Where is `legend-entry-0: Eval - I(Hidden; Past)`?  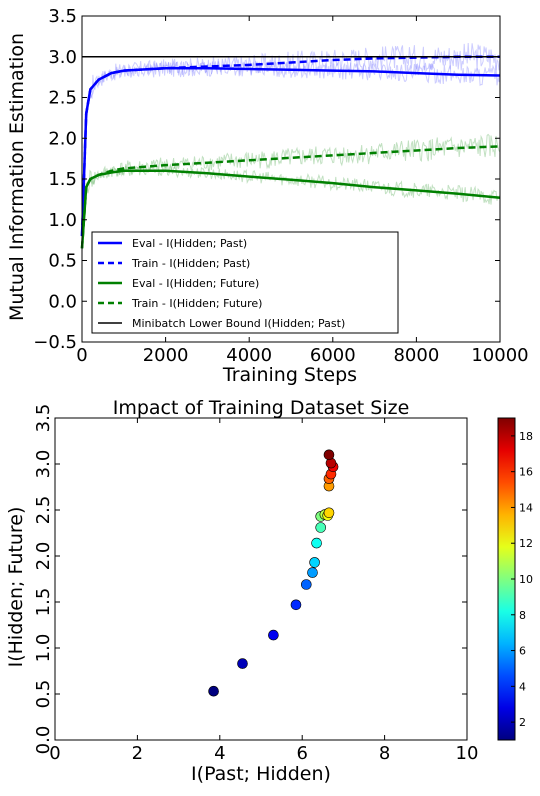
legend-entry-0: Eval - I(Hidden; Past) is located at coordinates (189, 243).